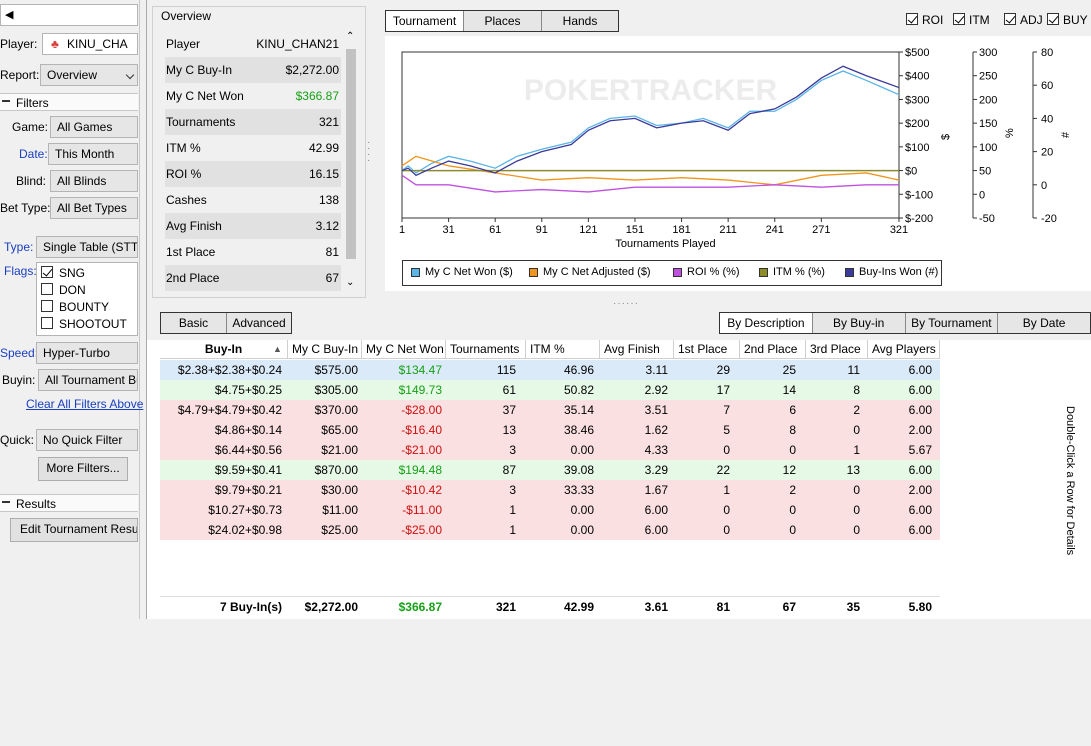 Image resolution: width=1091 pixels, height=746 pixels. I want to click on legend-label: ITM % (%), so click(799, 272).